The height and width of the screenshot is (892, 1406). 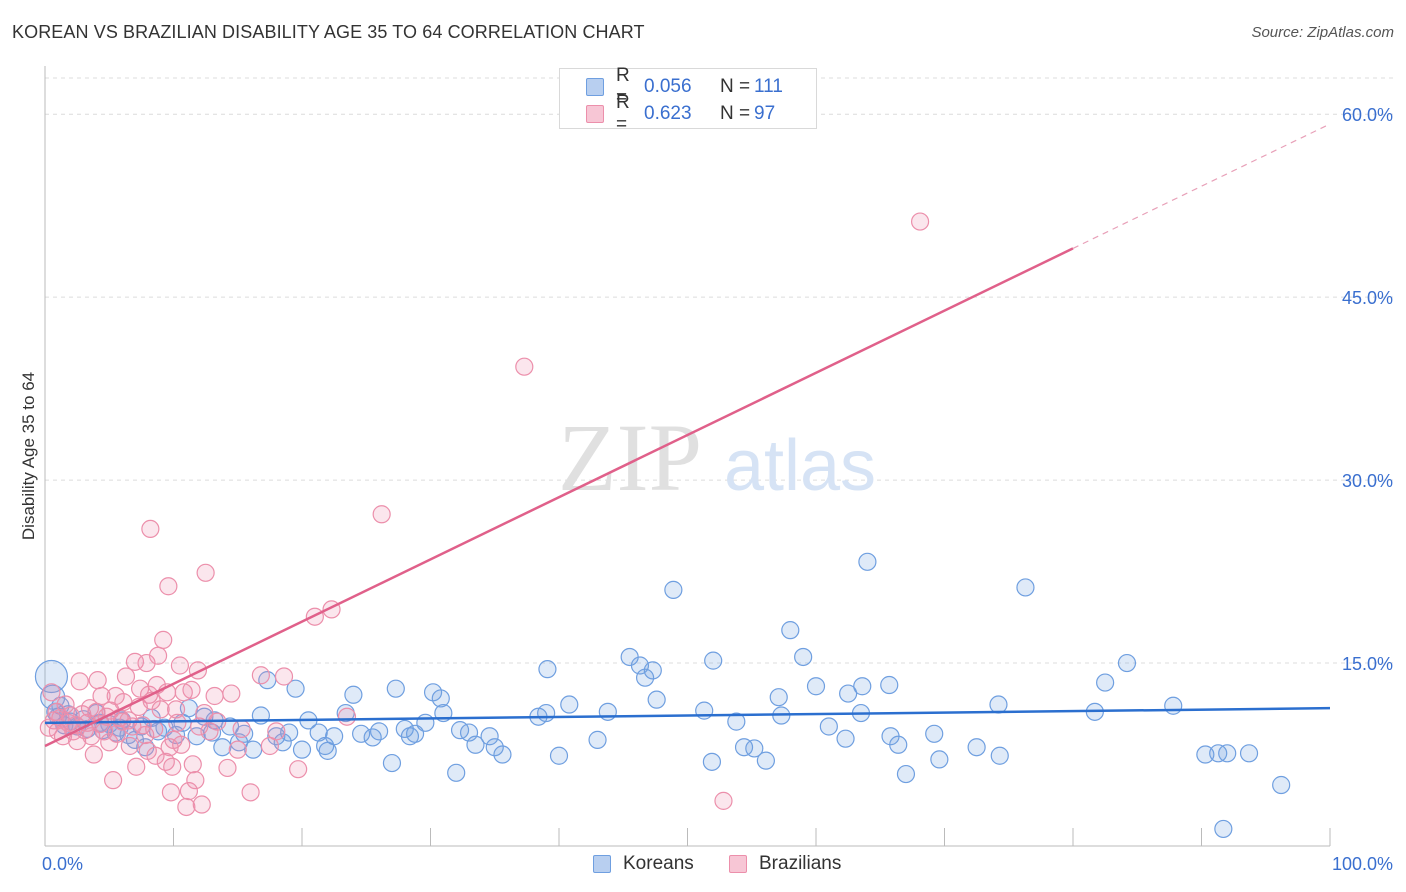 What do you see at coordinates (1322, 32) in the screenshot?
I see `chart-source: Source: ZipAtlas.com` at bounding box center [1322, 32].